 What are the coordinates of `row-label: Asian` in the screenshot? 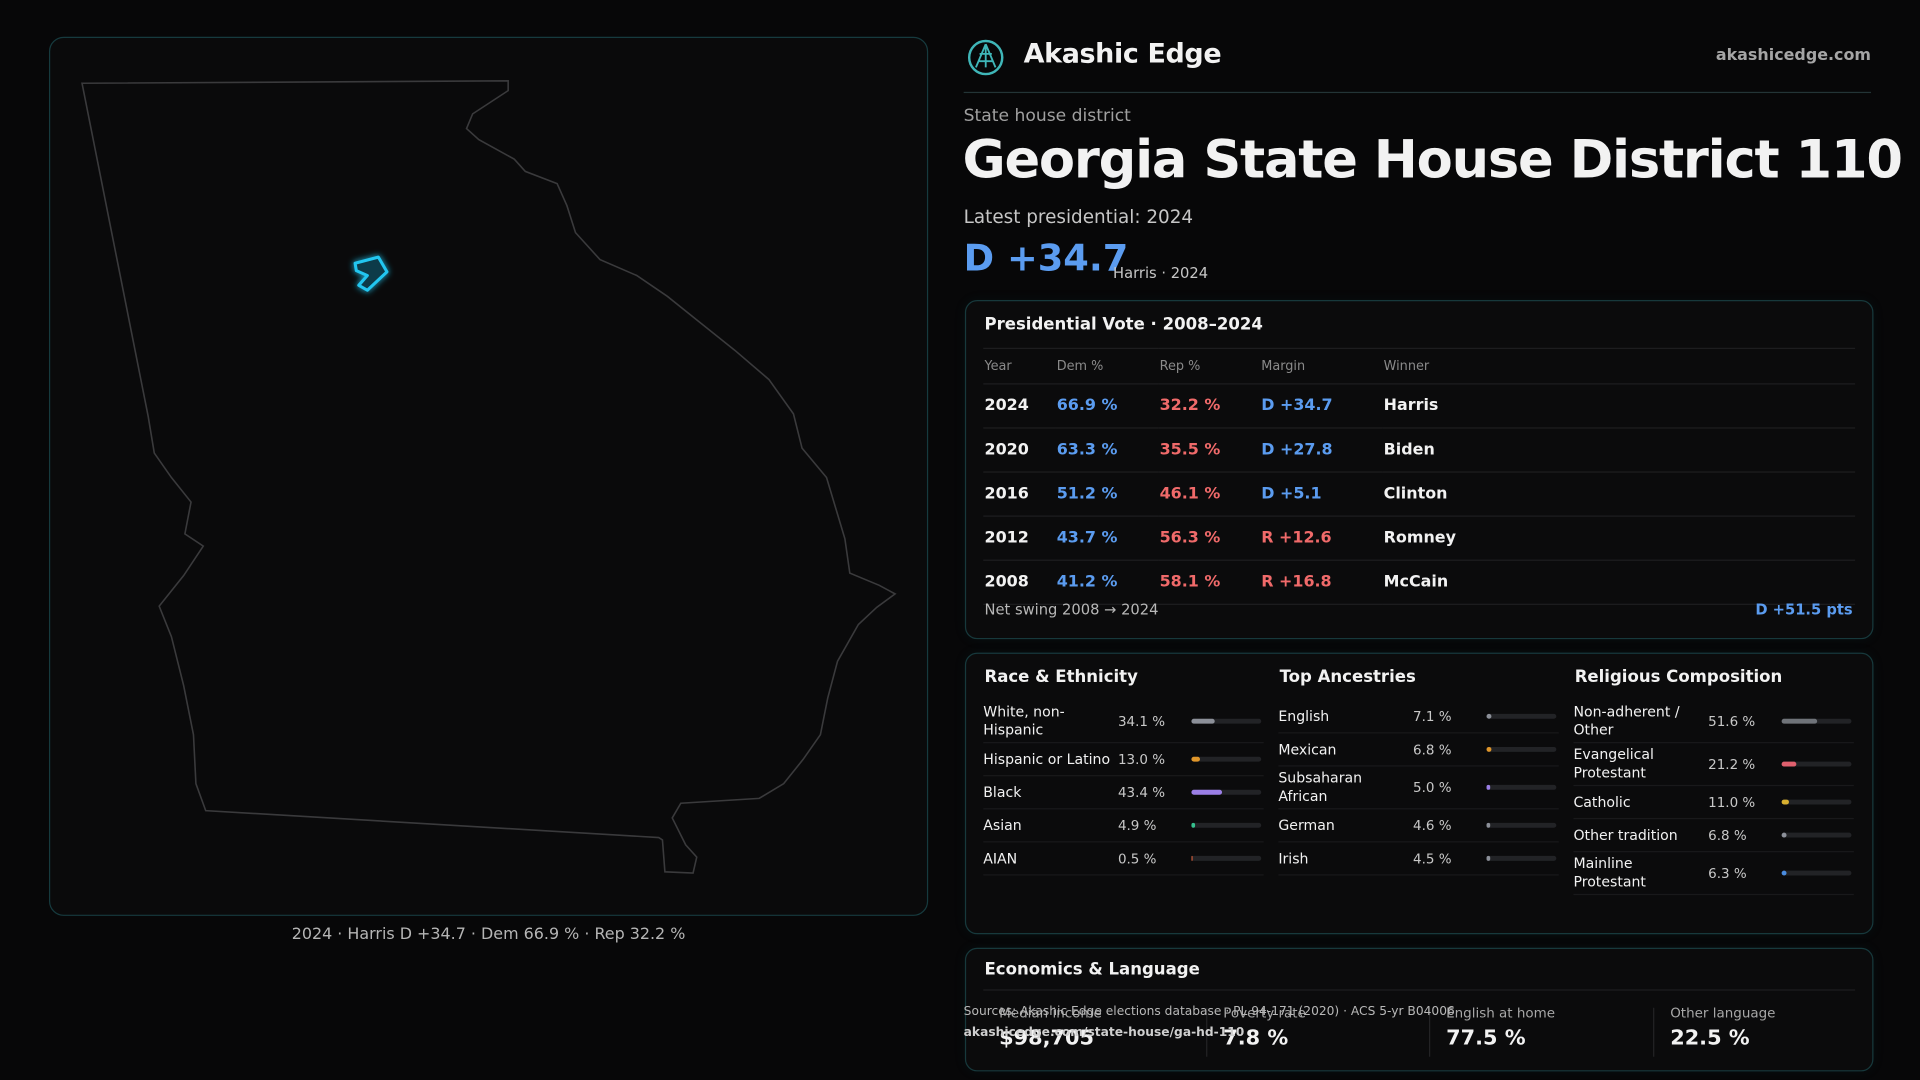 It's located at (1002, 825).